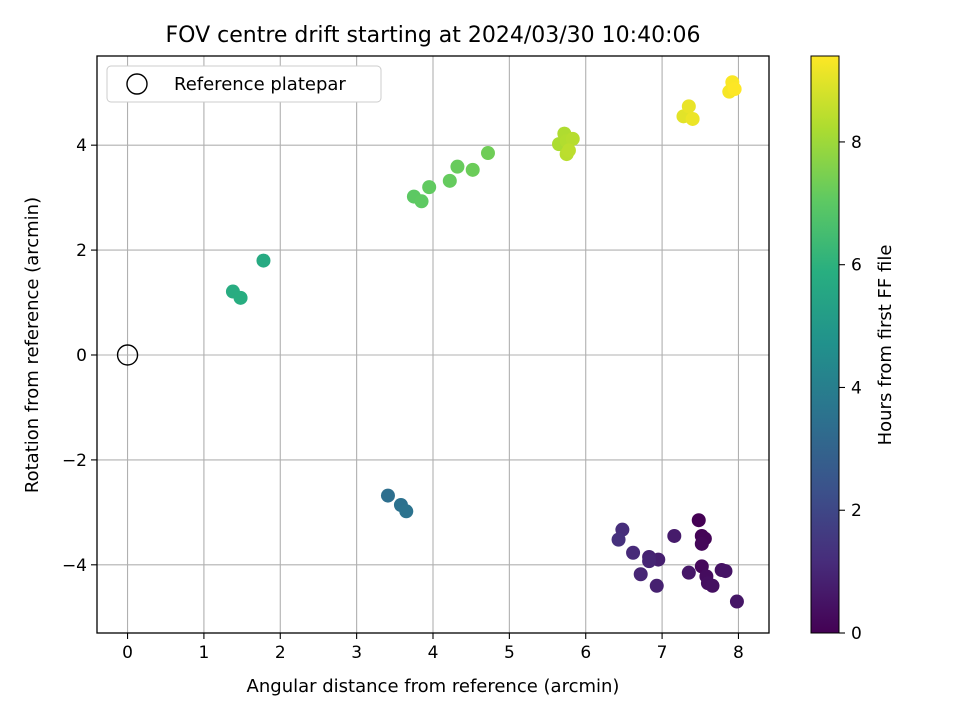 This screenshot has height=720, width=960. I want to click on colorbar-label: Hours from first FF file, so click(885, 345).